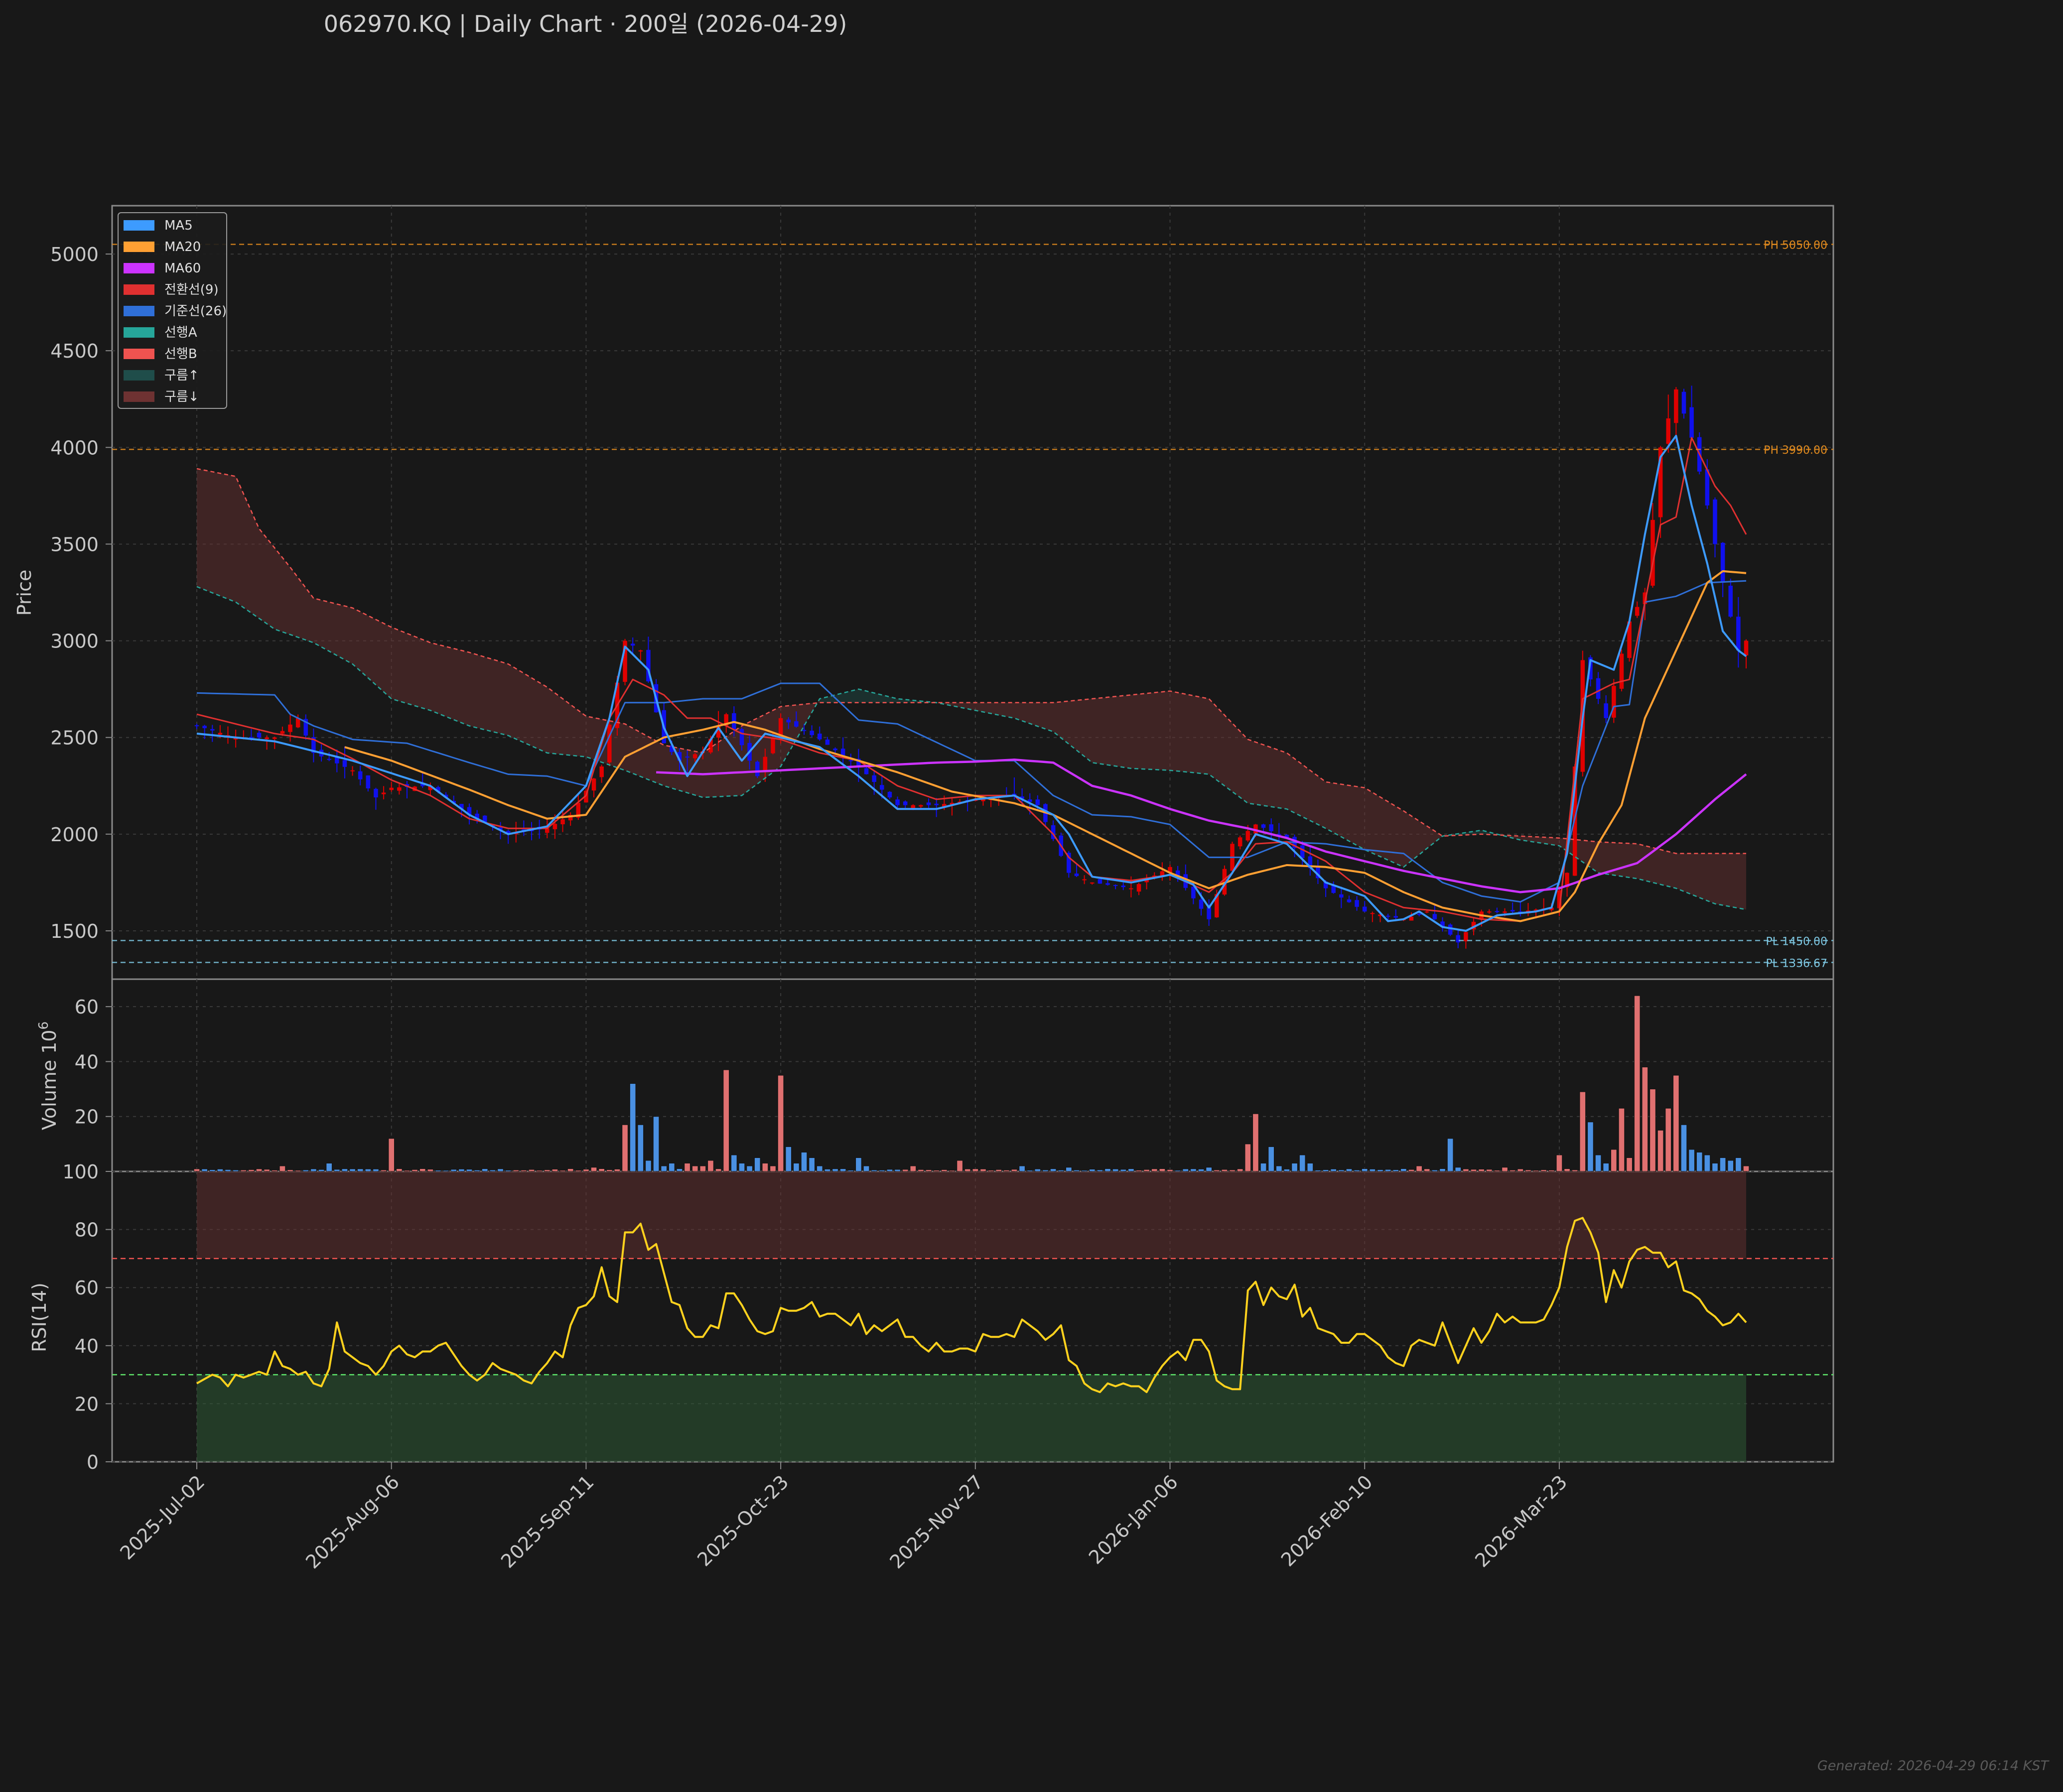 The width and height of the screenshot is (2063, 1792). What do you see at coordinates (971, 1215) in the screenshot?
I see `overbought-zone` at bounding box center [971, 1215].